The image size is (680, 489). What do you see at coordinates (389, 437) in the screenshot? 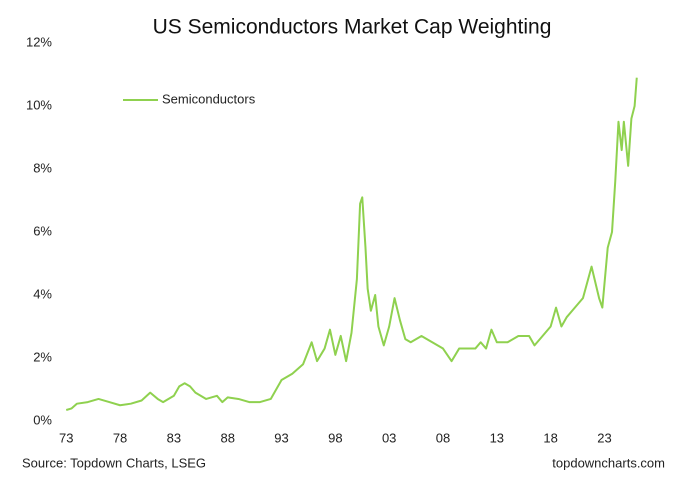
I see `x-tick-label: 03` at bounding box center [389, 437].